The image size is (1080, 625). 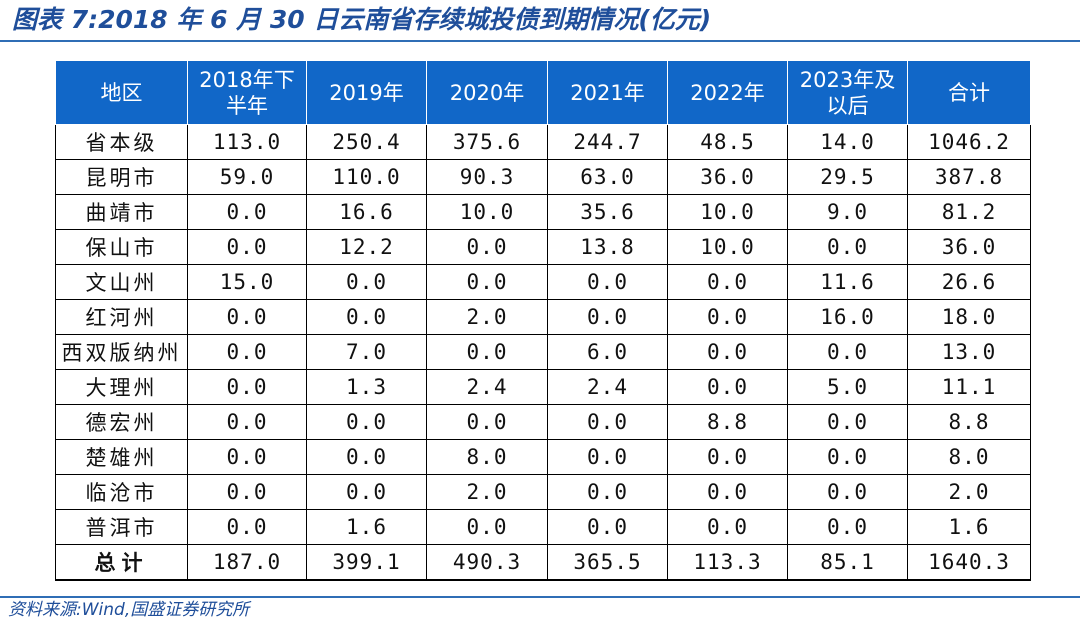 I want to click on cell-y2019: 7.0, so click(x=366, y=352).